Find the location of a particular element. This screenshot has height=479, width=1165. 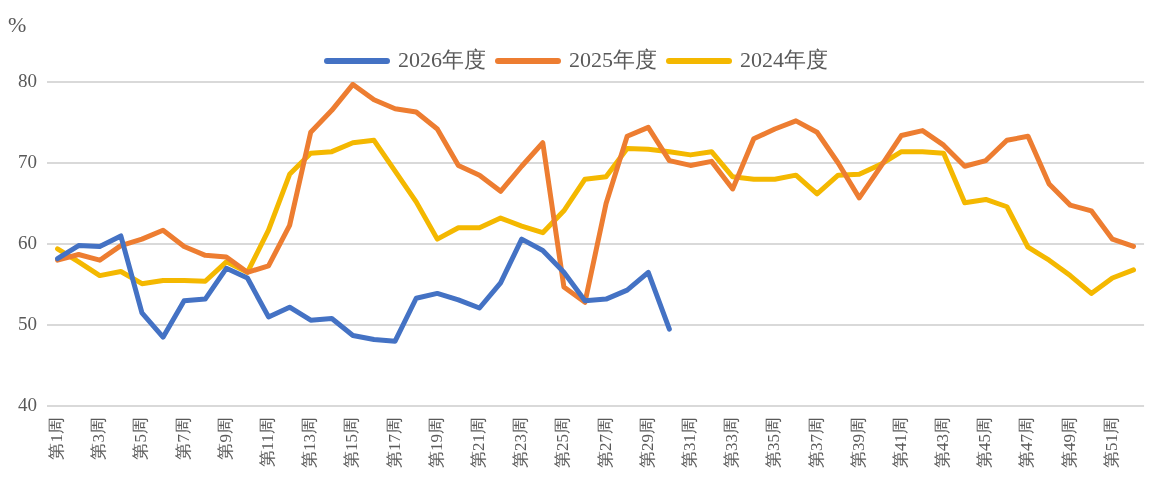

x-tick-label: 第43周 is located at coordinates (943, 442).